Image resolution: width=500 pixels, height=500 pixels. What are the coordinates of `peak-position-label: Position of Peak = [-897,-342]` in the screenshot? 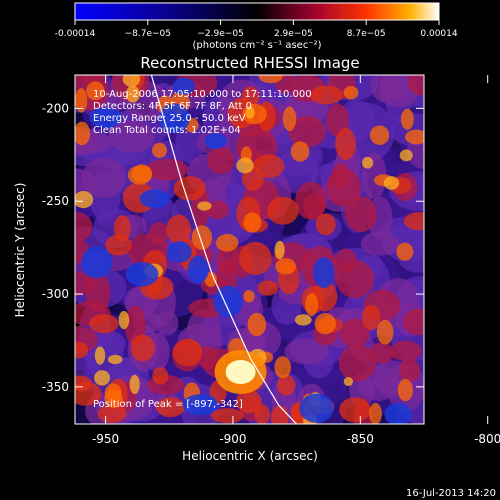 It's located at (168, 404).